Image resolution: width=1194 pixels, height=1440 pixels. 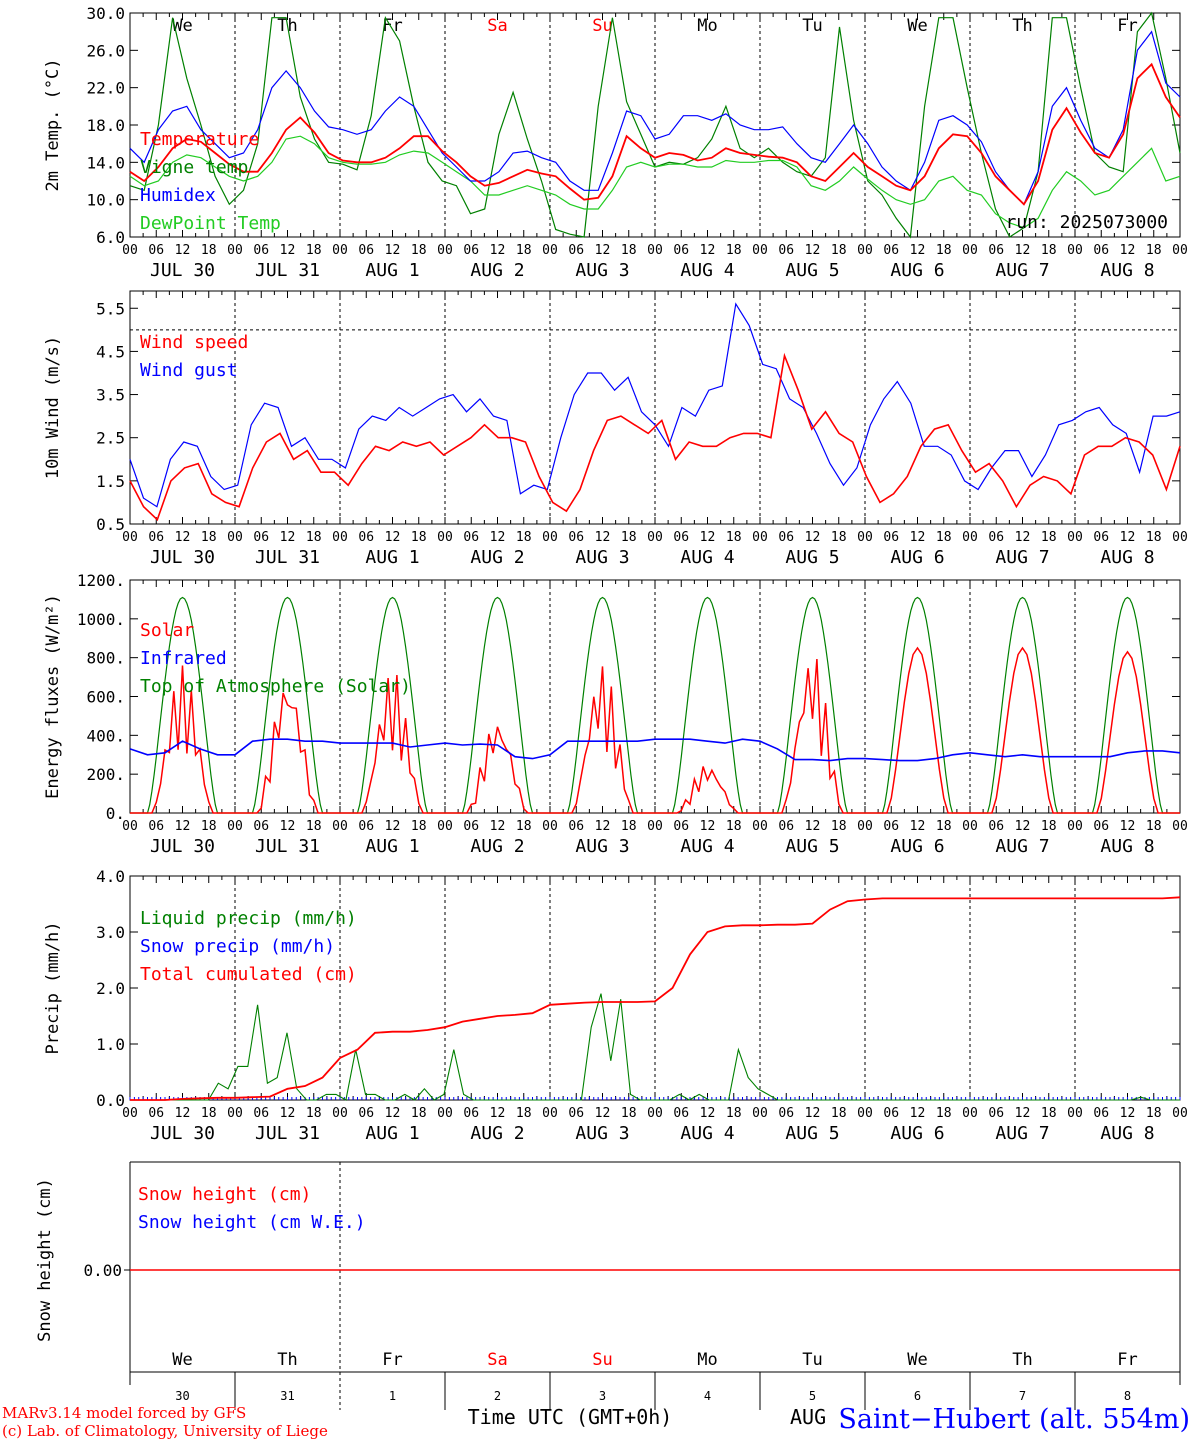 What do you see at coordinates (110, 395) in the screenshot?
I see `y-tick-label: 3.5` at bounding box center [110, 395].